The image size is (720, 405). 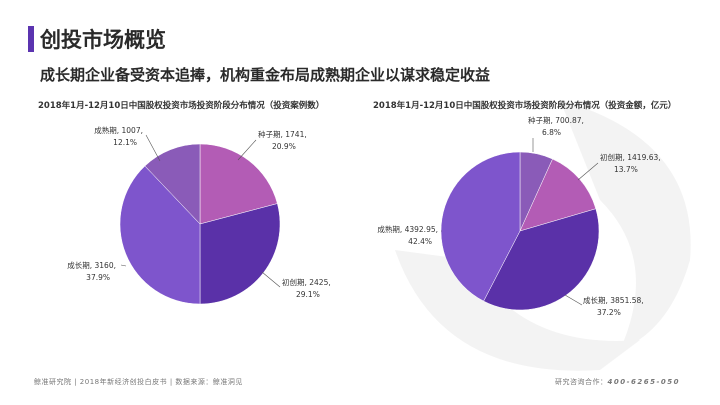 I want to click on page-subtitle: 成长期企业备受资本追捧，机构重金布局成熟期企业以谋求稳定收益, so click(x=265, y=75).